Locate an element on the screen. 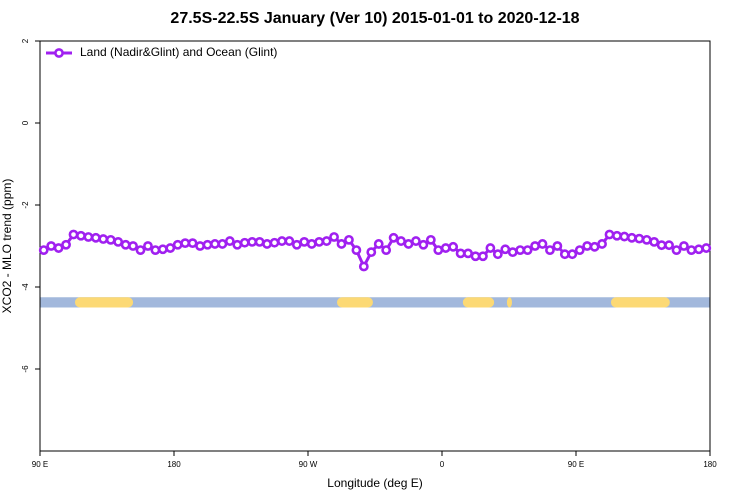 This screenshot has height=500, width=750. legend-label: Land (Nadir&Glint) and Ocean (Glint) is located at coordinates (178, 52).